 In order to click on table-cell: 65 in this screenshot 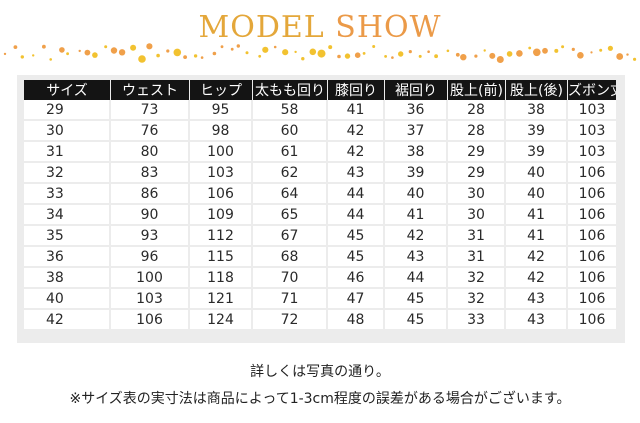, I will do `click(290, 215)`.